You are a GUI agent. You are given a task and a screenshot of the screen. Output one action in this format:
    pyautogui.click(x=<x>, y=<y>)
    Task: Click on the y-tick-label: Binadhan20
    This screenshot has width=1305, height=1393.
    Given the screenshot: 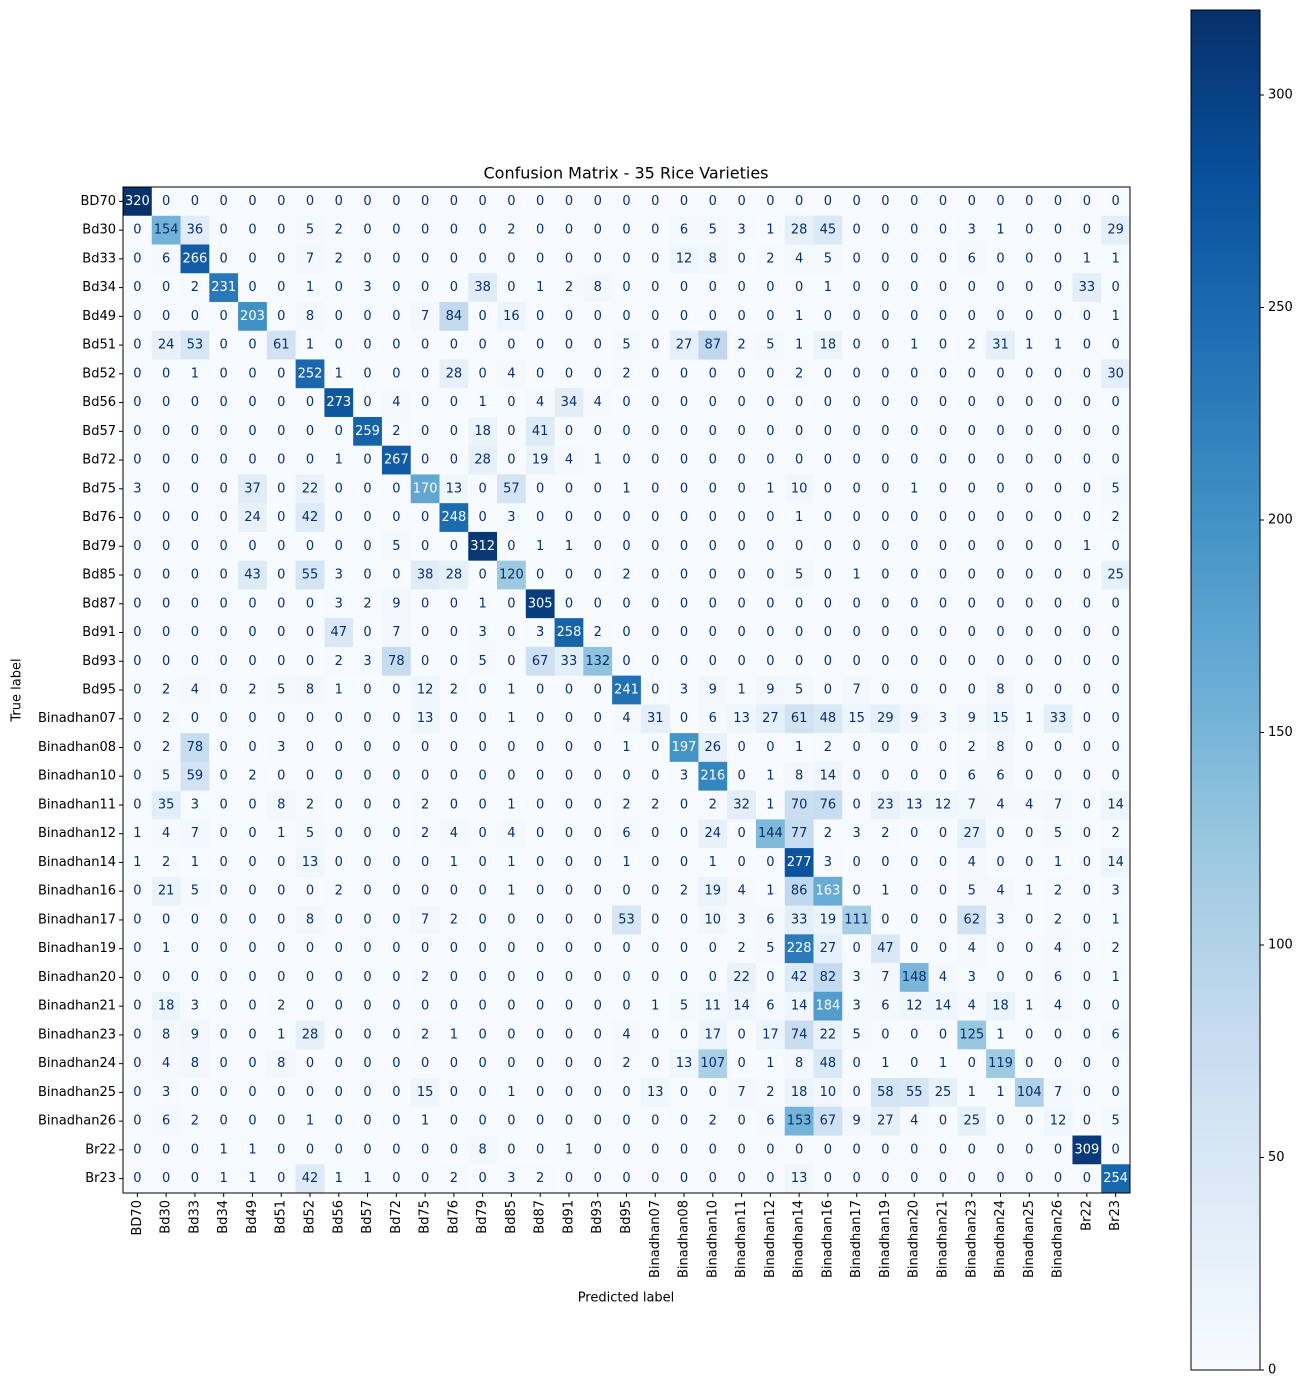 What is the action you would take?
    pyautogui.click(x=77, y=977)
    